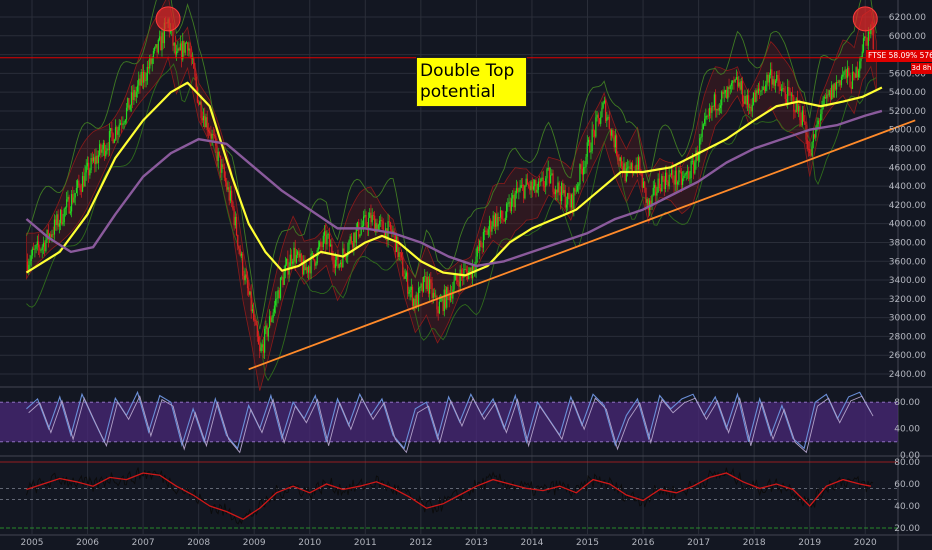  I want to click on x-tick-label: 2009, so click(254, 543).